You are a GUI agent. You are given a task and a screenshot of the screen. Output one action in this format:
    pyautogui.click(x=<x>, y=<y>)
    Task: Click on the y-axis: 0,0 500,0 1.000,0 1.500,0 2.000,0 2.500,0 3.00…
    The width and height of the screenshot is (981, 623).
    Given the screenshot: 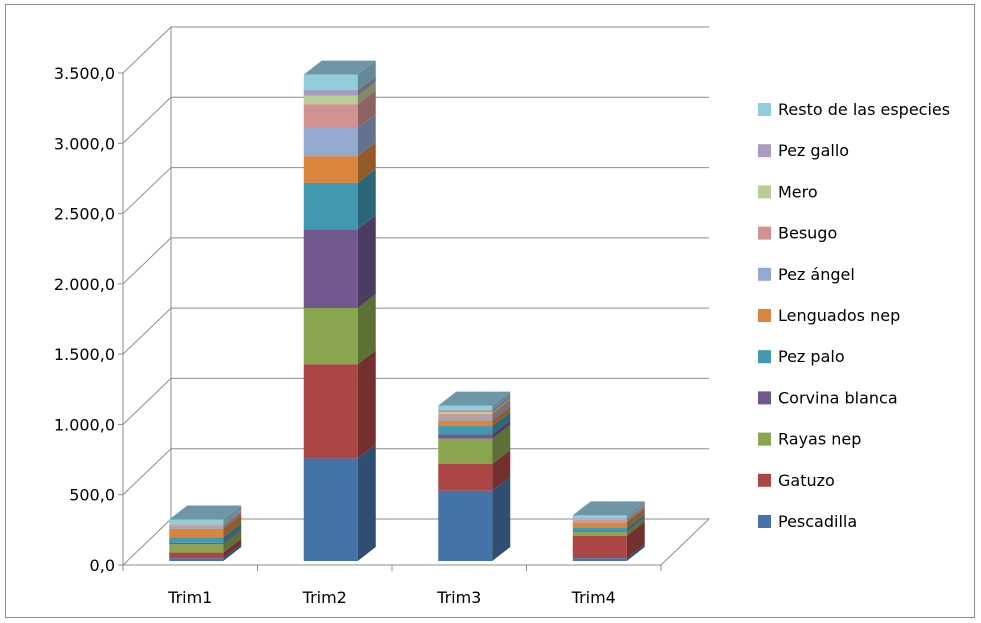 What is the action you would take?
    pyautogui.click(x=89, y=319)
    